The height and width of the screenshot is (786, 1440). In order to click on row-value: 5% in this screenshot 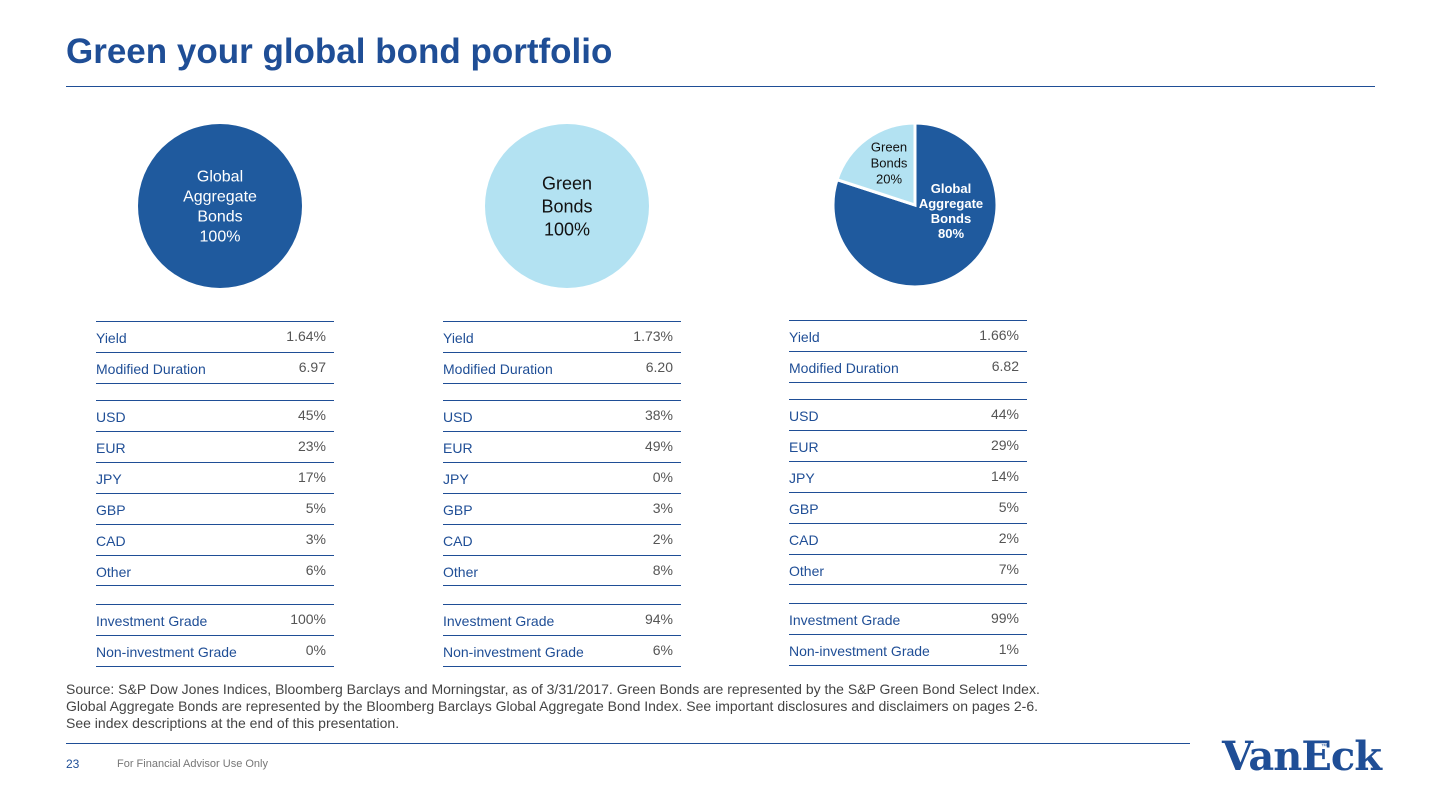, I will do `click(1008, 507)`.